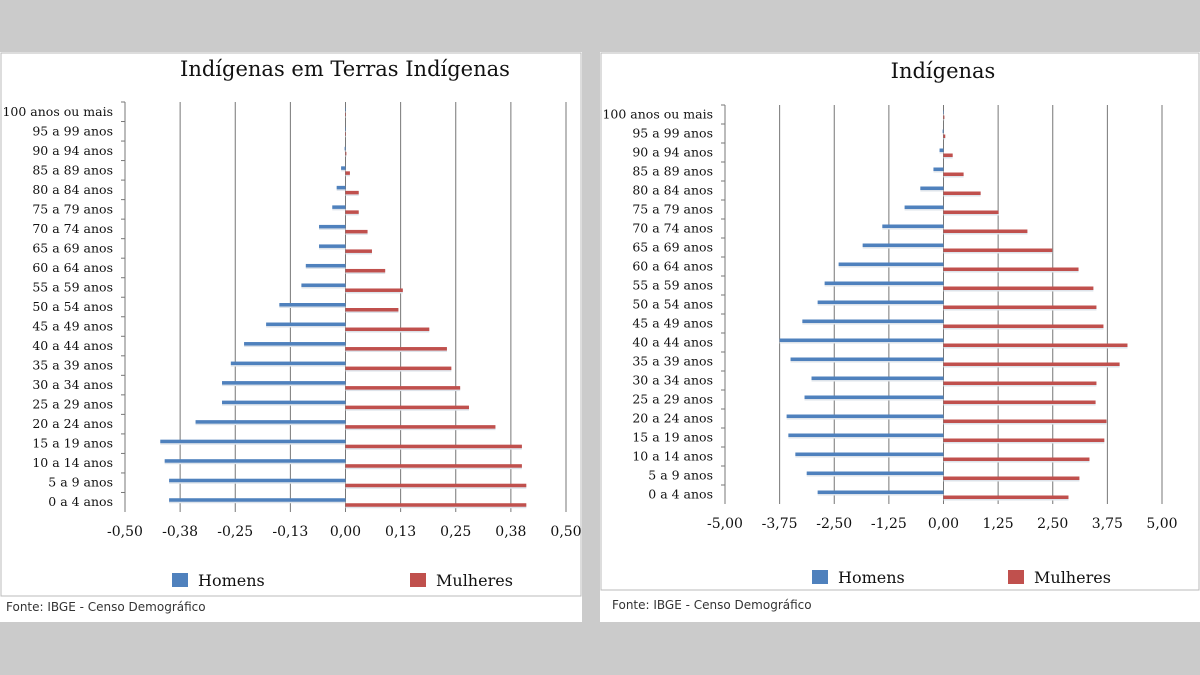 The width and height of the screenshot is (1200, 675). What do you see at coordinates (1016, 577) in the screenshot?
I see `legend-swatch-mulheres` at bounding box center [1016, 577].